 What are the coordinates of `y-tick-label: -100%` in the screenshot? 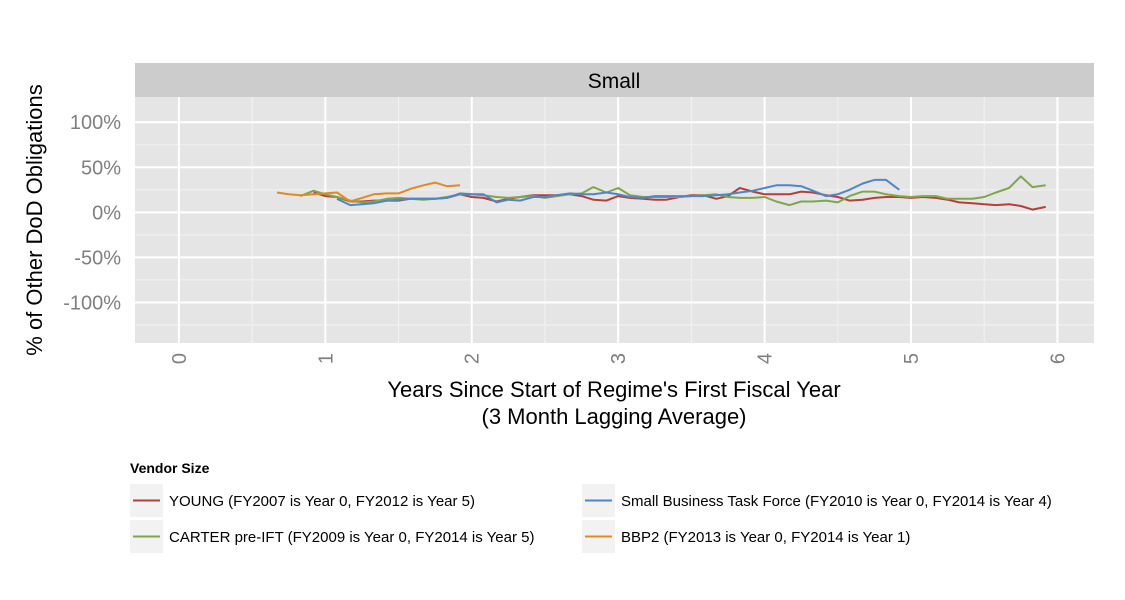 It's located at (92, 303).